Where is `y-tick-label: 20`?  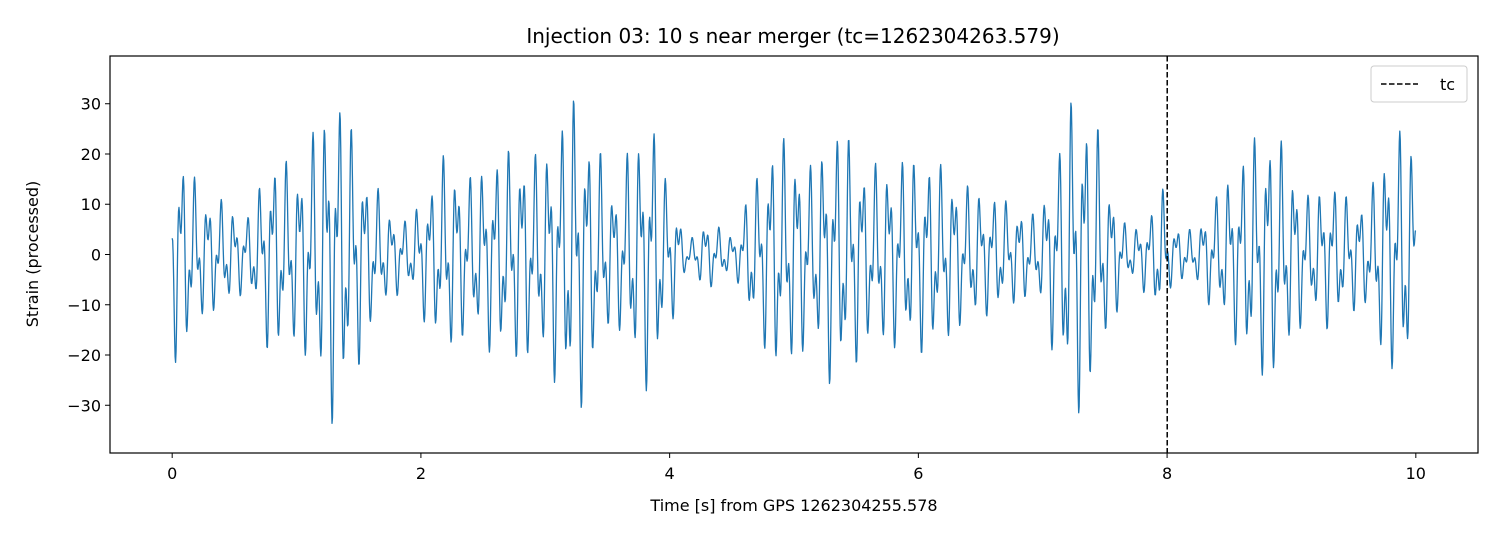
y-tick-label: 20 is located at coordinates (91, 154).